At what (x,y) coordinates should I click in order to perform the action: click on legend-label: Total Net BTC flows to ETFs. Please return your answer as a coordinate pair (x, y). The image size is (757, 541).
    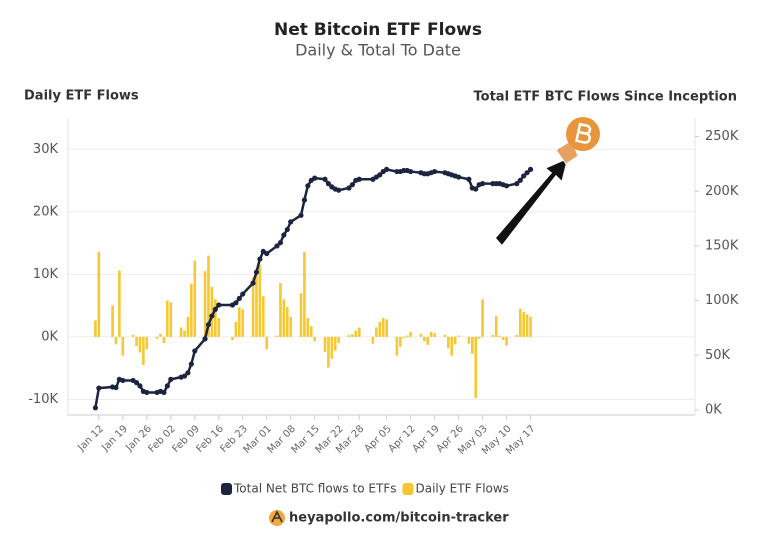
    Looking at the image, I should click on (314, 489).